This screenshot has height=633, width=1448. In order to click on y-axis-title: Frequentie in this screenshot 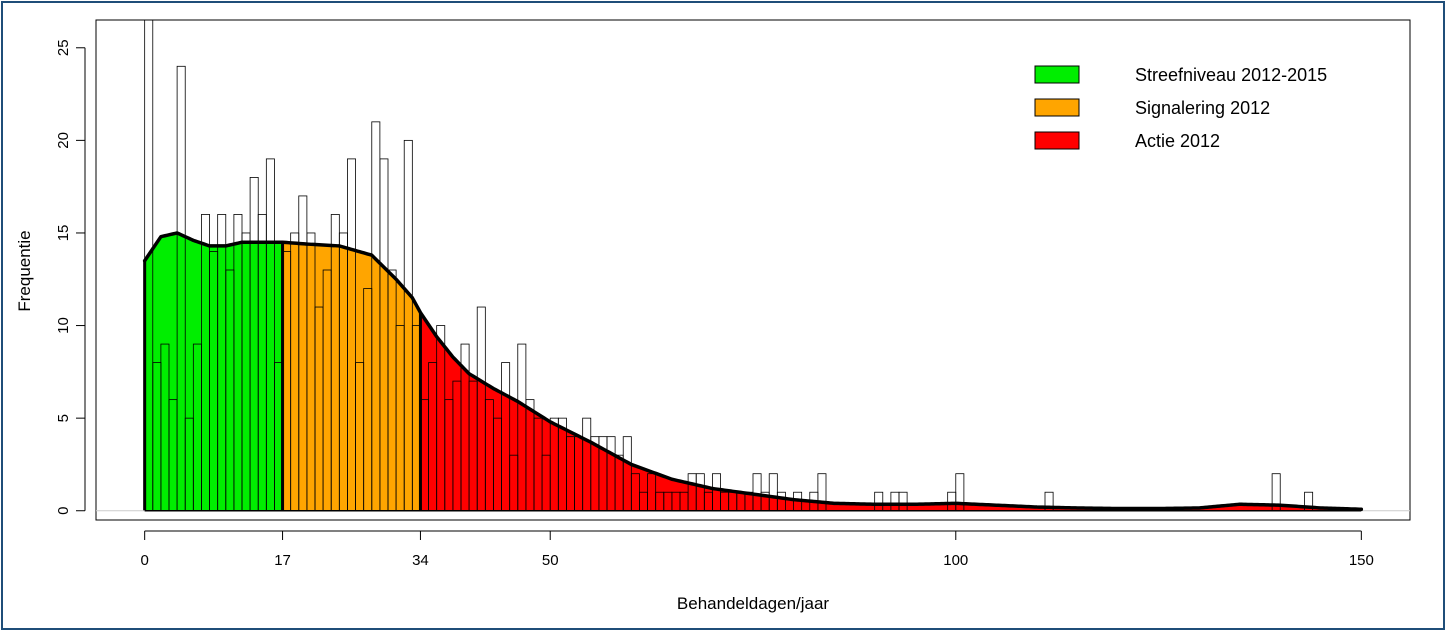, I will do `click(24, 270)`.